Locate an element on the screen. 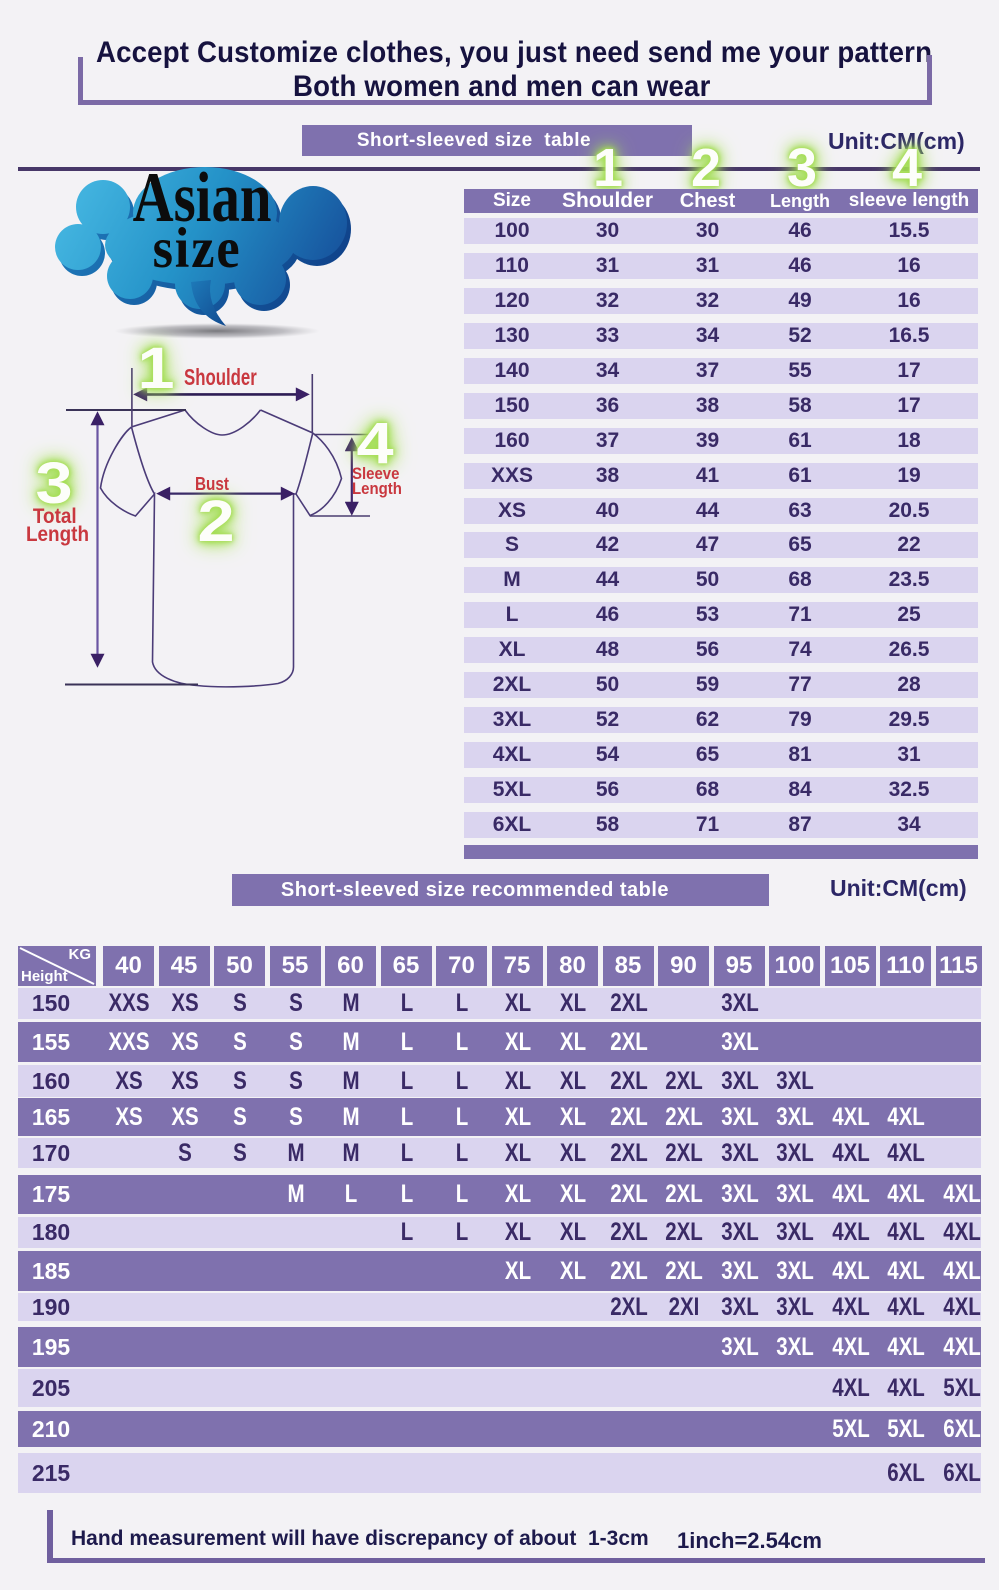 The width and height of the screenshot is (999, 1590). svg-text: Asian is located at coordinates (202, 198).